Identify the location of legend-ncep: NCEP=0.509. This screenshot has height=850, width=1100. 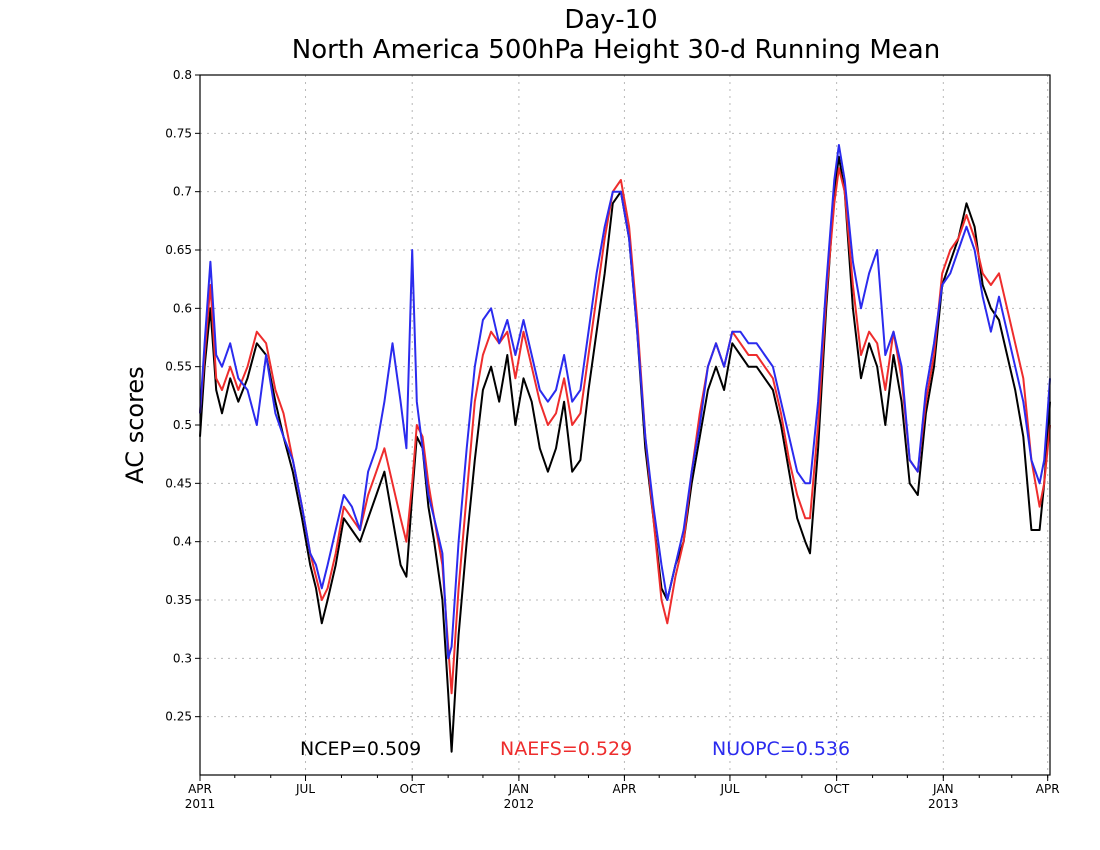
(360, 749).